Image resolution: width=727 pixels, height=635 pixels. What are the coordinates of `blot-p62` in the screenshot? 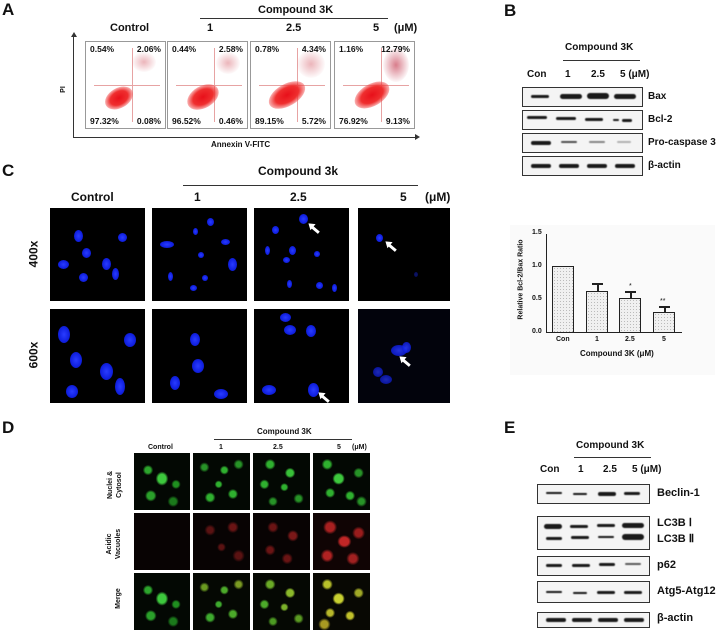 It's located at (593, 566).